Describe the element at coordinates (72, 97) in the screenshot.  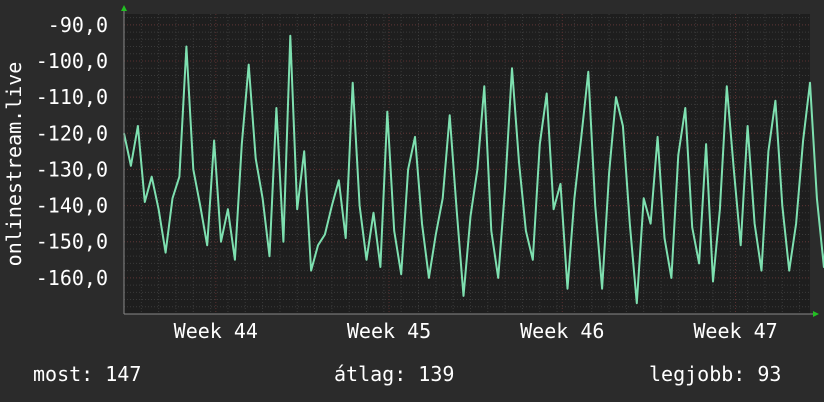
I see `y-tick-label: -110,0` at that location.